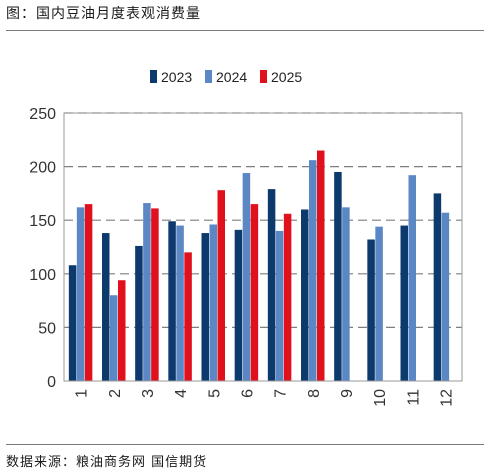 This screenshot has width=491, height=473. What do you see at coordinates (263, 76) in the screenshot?
I see `legend-swatch-2025` at bounding box center [263, 76].